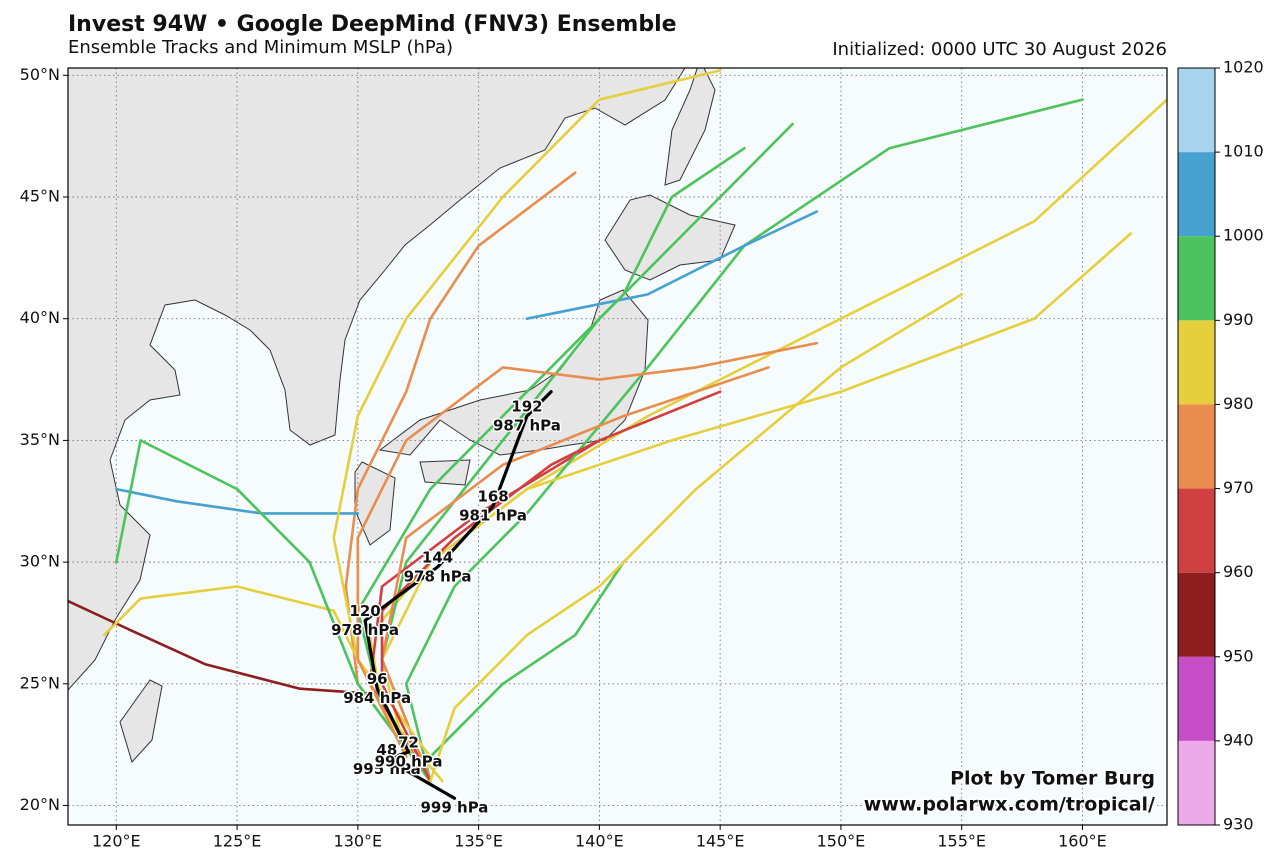 The image size is (1280, 863). I want to click on credit: Plot by Tomer Burg, so click(1052, 779).